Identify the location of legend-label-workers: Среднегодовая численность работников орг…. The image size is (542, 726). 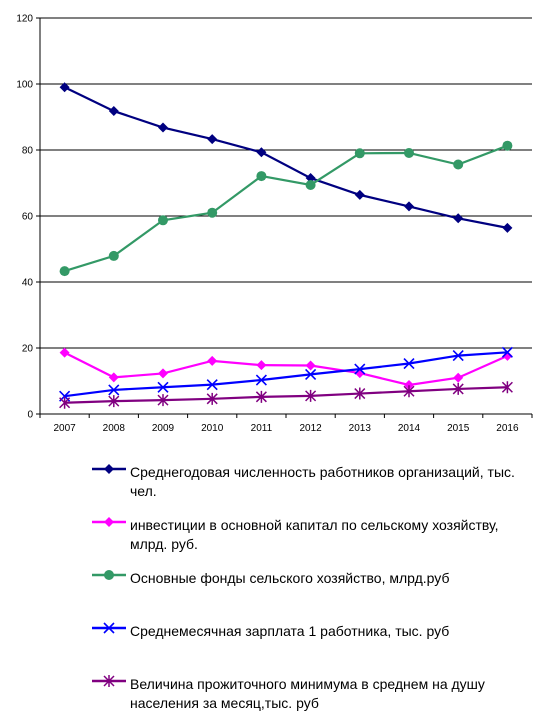
(322, 481).